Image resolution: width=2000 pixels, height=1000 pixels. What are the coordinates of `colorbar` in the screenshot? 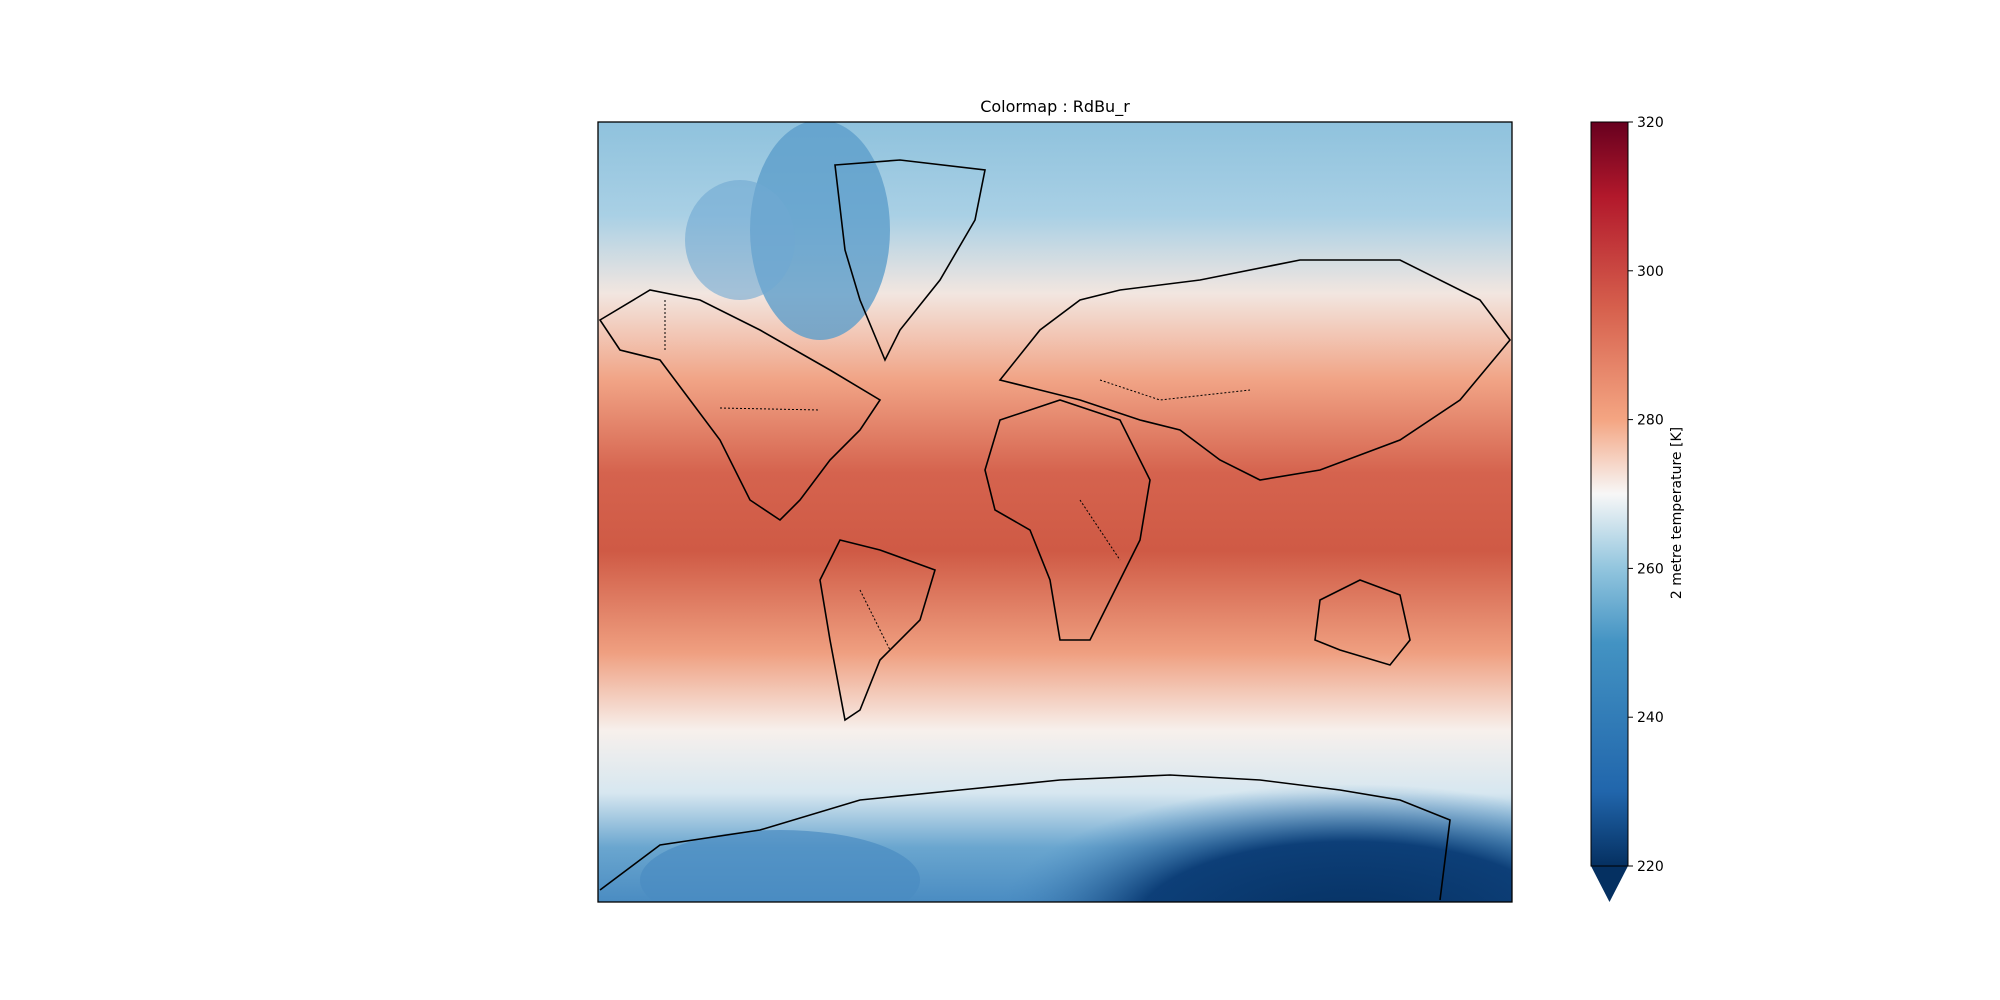 It's located at (1609, 494).